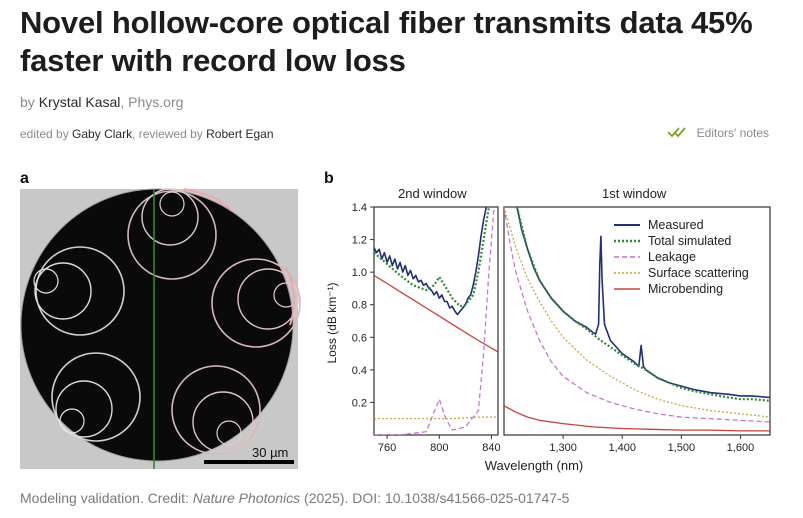 The width and height of the screenshot is (803, 518). What do you see at coordinates (359, 306) in the screenshot?
I see `y-tick-label: 0.8` at bounding box center [359, 306].